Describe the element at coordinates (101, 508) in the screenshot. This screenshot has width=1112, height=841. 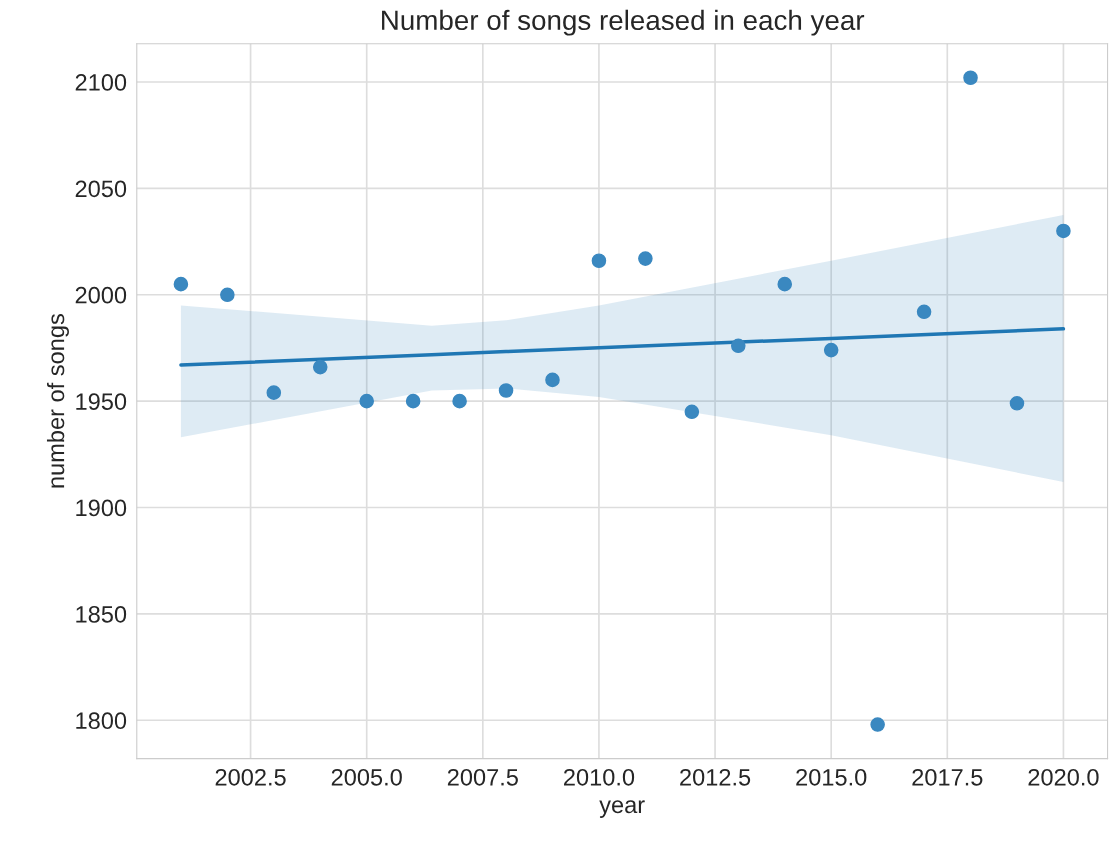
I see `y-tick-label: 1900` at that location.